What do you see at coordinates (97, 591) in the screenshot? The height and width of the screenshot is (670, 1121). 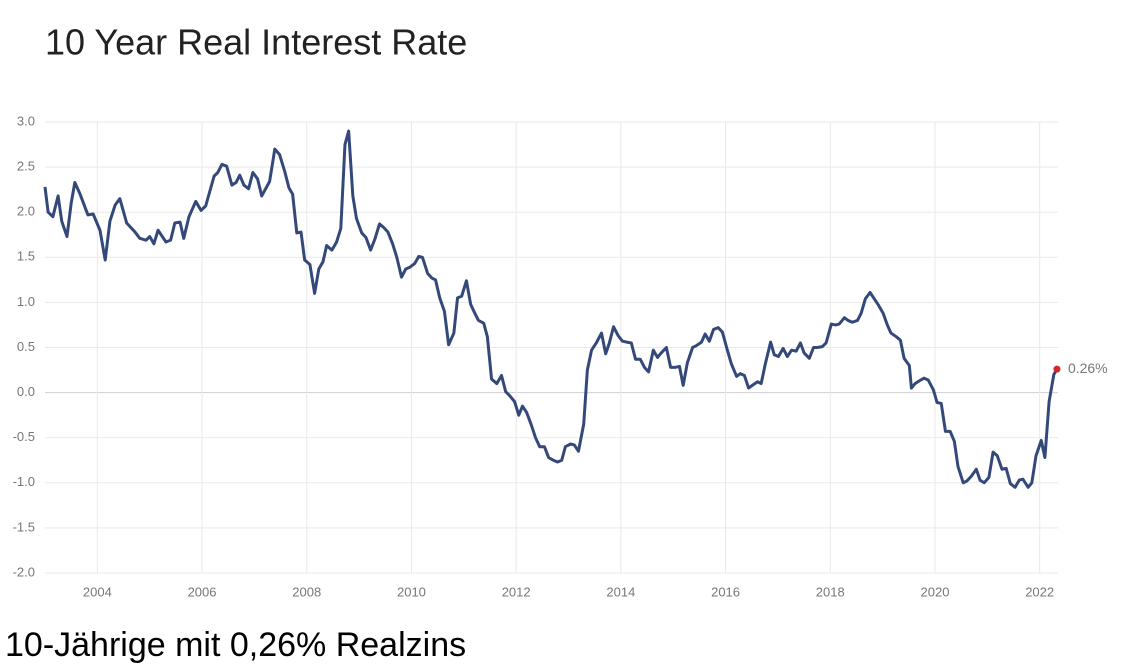 I see `x-tick-label: 2004` at bounding box center [97, 591].